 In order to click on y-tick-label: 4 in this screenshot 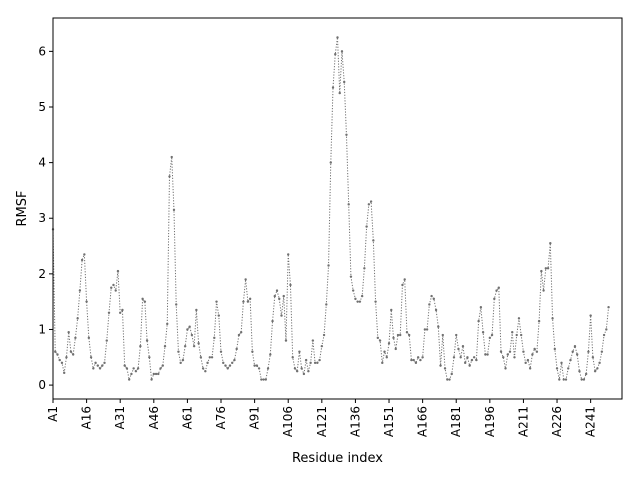, I will do `click(42, 163)`.